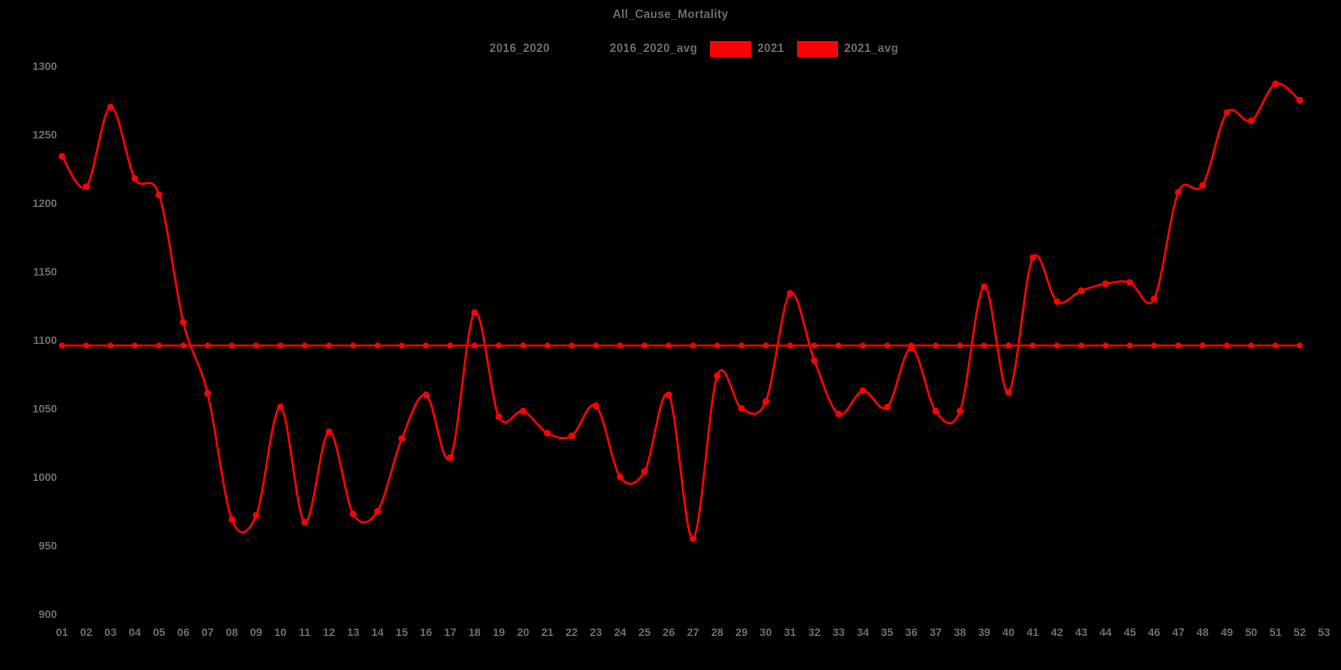  Describe the element at coordinates (377, 633) in the screenshot. I see `x-axis-tick-label: 14` at that location.